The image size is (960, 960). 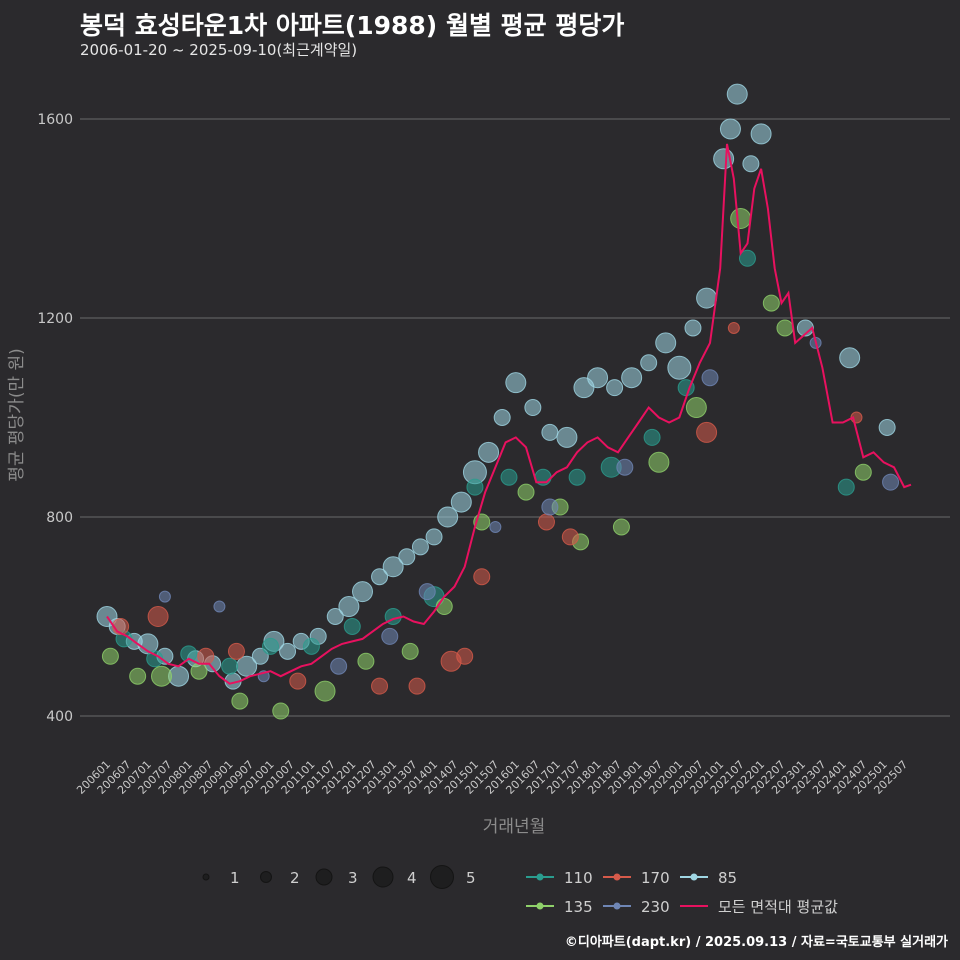 I want to click on y-tick-label: 400, so click(x=59, y=717).